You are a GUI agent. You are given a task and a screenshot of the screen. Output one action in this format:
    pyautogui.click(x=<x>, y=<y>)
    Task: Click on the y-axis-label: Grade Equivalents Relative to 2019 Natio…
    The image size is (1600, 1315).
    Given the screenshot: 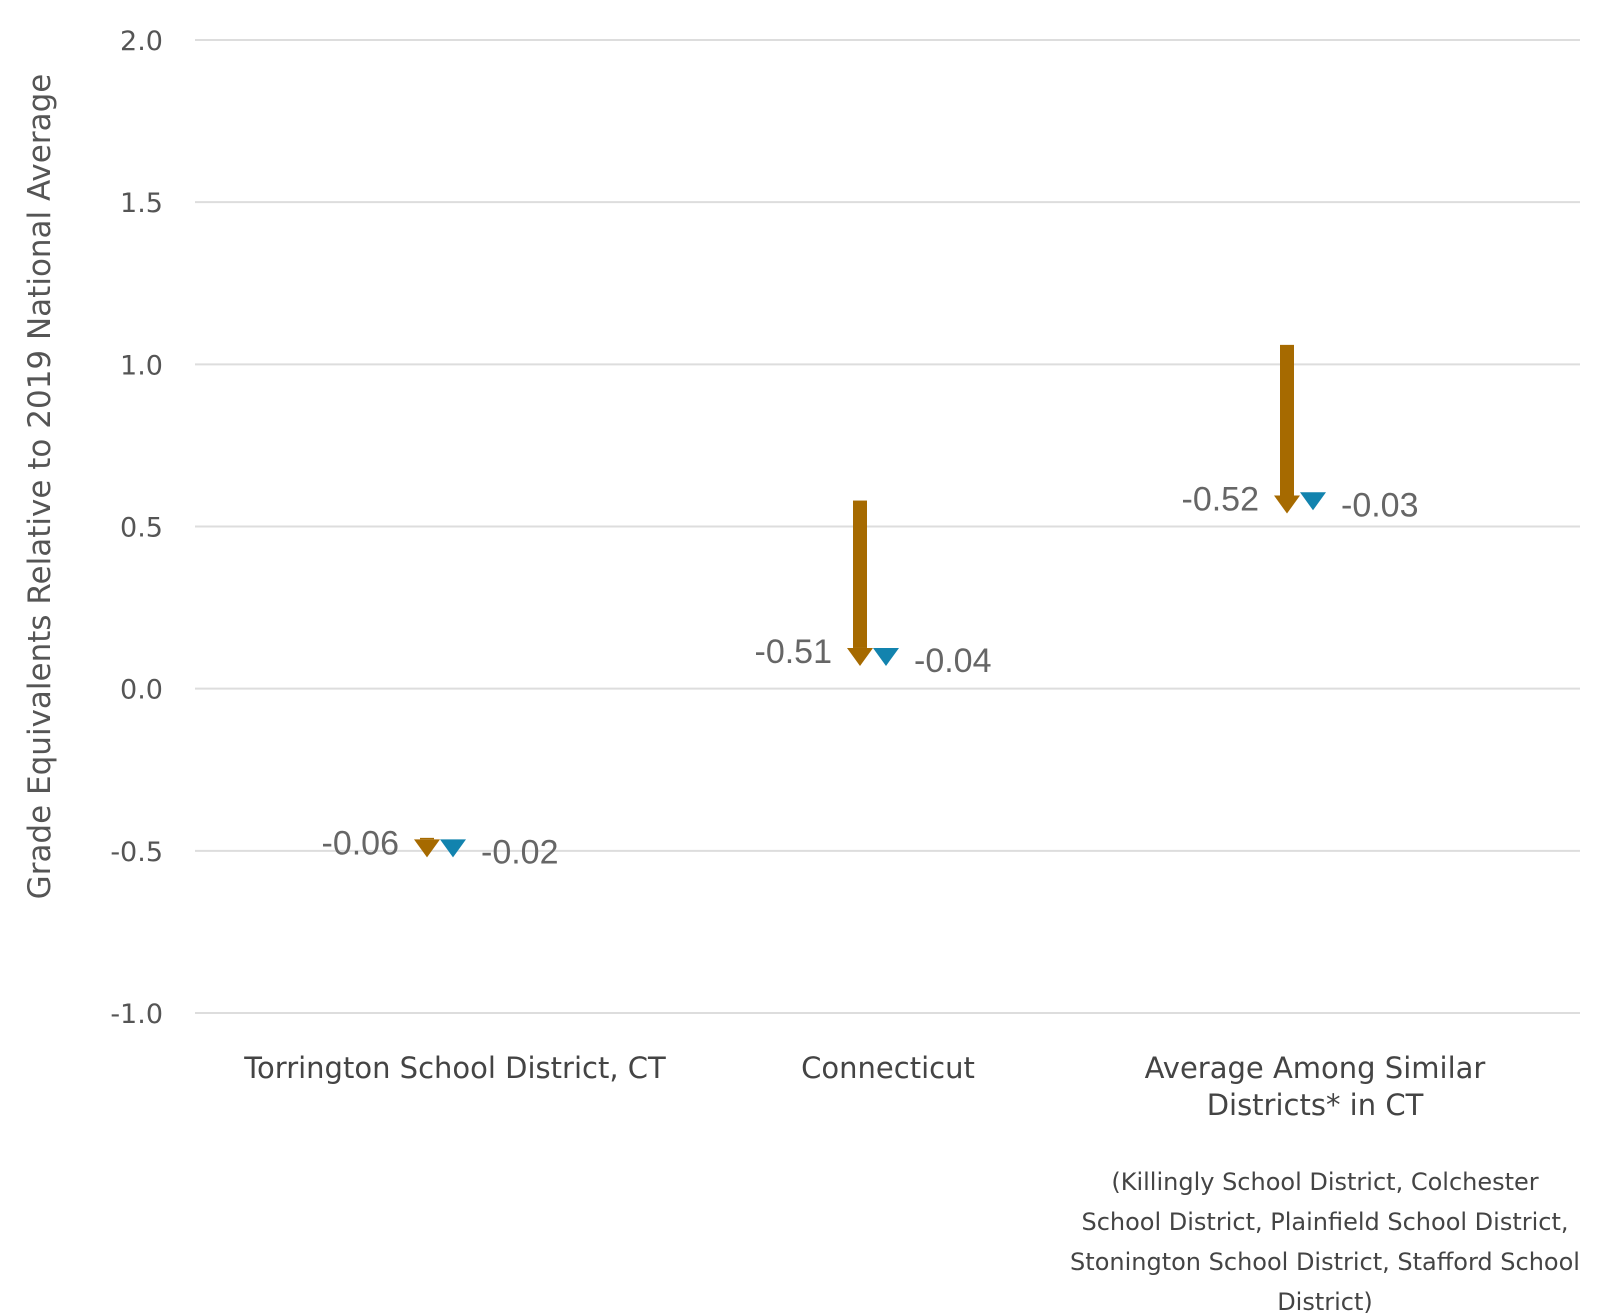 What is the action you would take?
    pyautogui.click(x=40, y=487)
    